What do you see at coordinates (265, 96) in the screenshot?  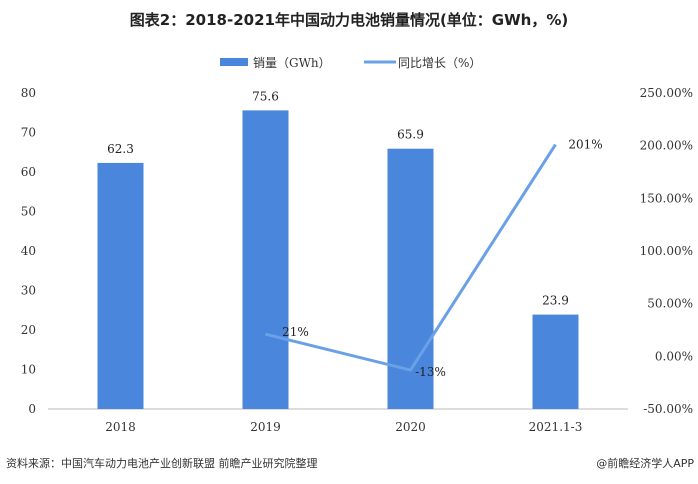 I see `bar-data-label: 75.6` at bounding box center [265, 96].